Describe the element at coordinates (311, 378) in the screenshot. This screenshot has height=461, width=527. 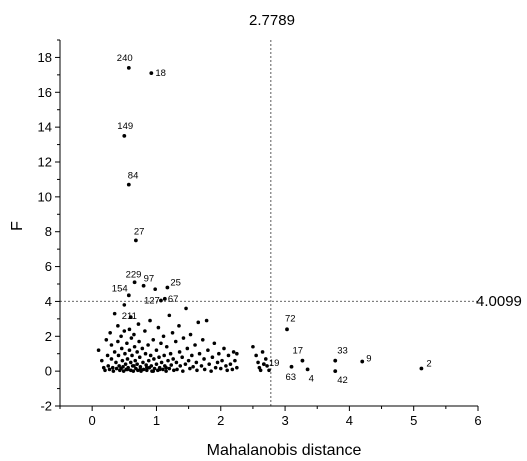
I see `point-label-4: 4` at that location.